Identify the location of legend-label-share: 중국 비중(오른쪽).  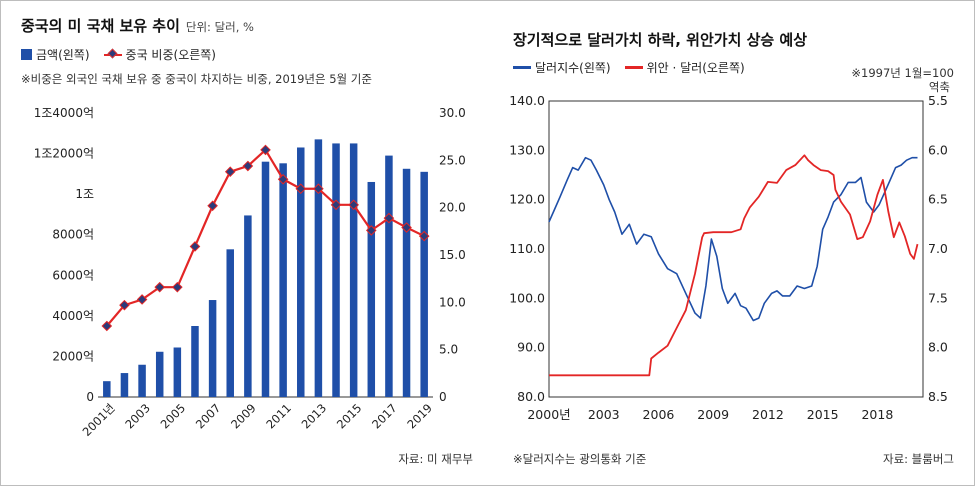
(170, 55).